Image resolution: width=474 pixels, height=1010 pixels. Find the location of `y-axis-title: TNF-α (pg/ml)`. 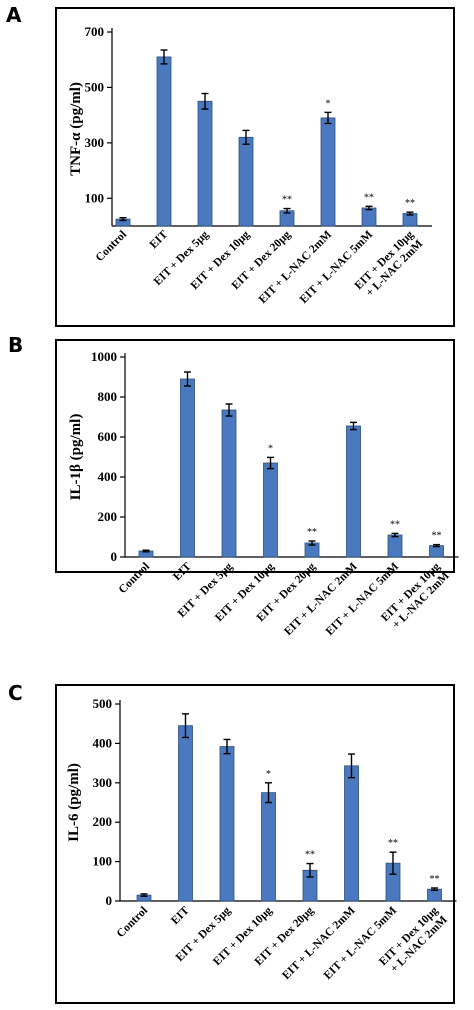

y-axis-title: TNF-α (pg/ml) is located at coordinates (76, 129).